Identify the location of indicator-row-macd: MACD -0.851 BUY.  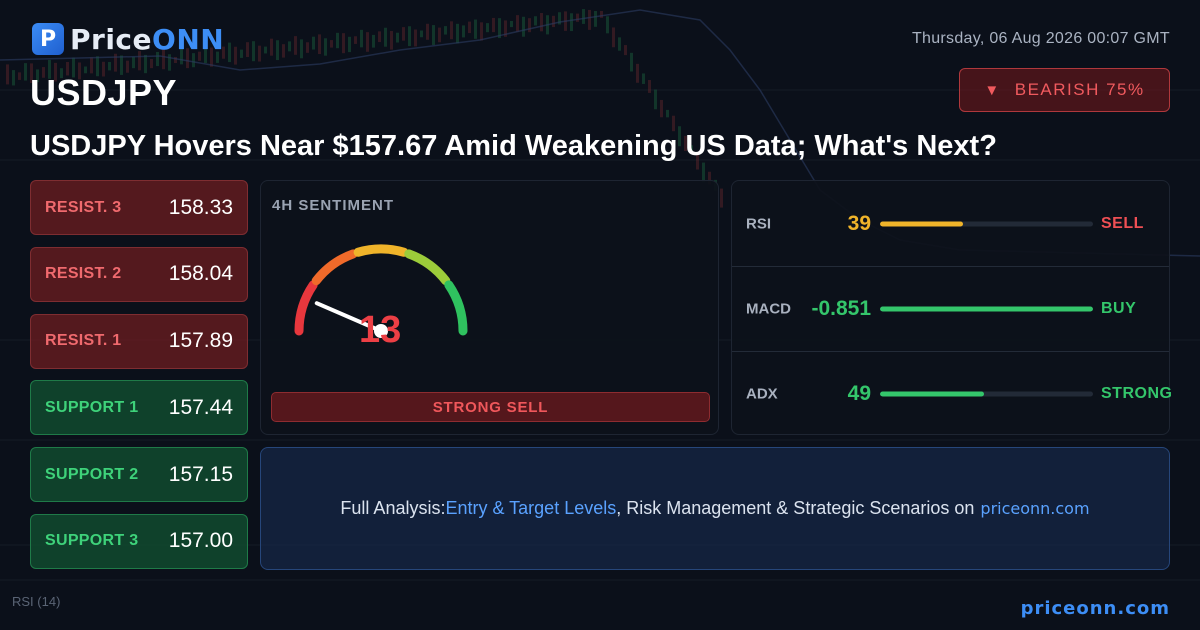
(950, 308).